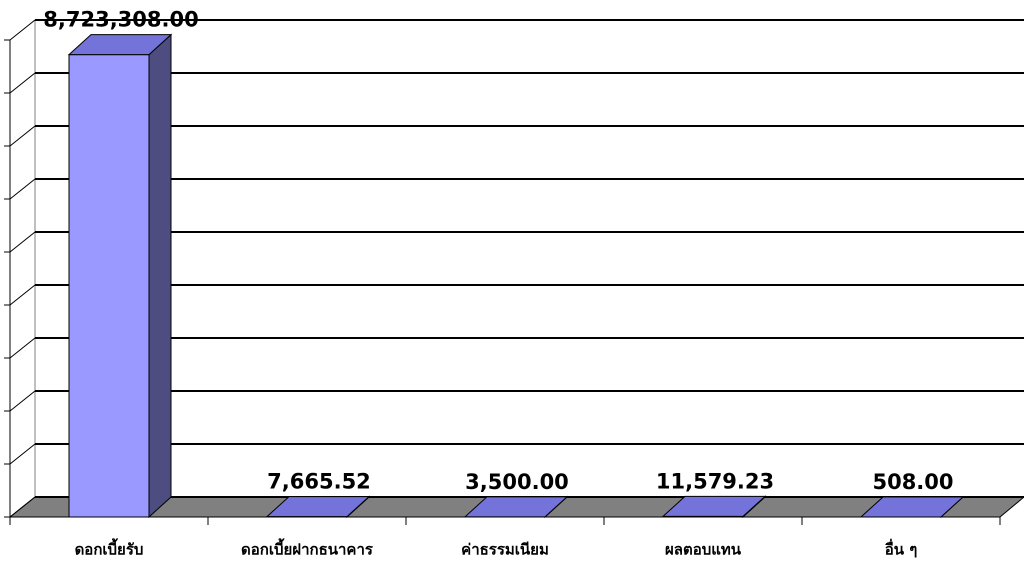  Describe the element at coordinates (912, 482) in the screenshot. I see `value-label: 508.00` at that location.